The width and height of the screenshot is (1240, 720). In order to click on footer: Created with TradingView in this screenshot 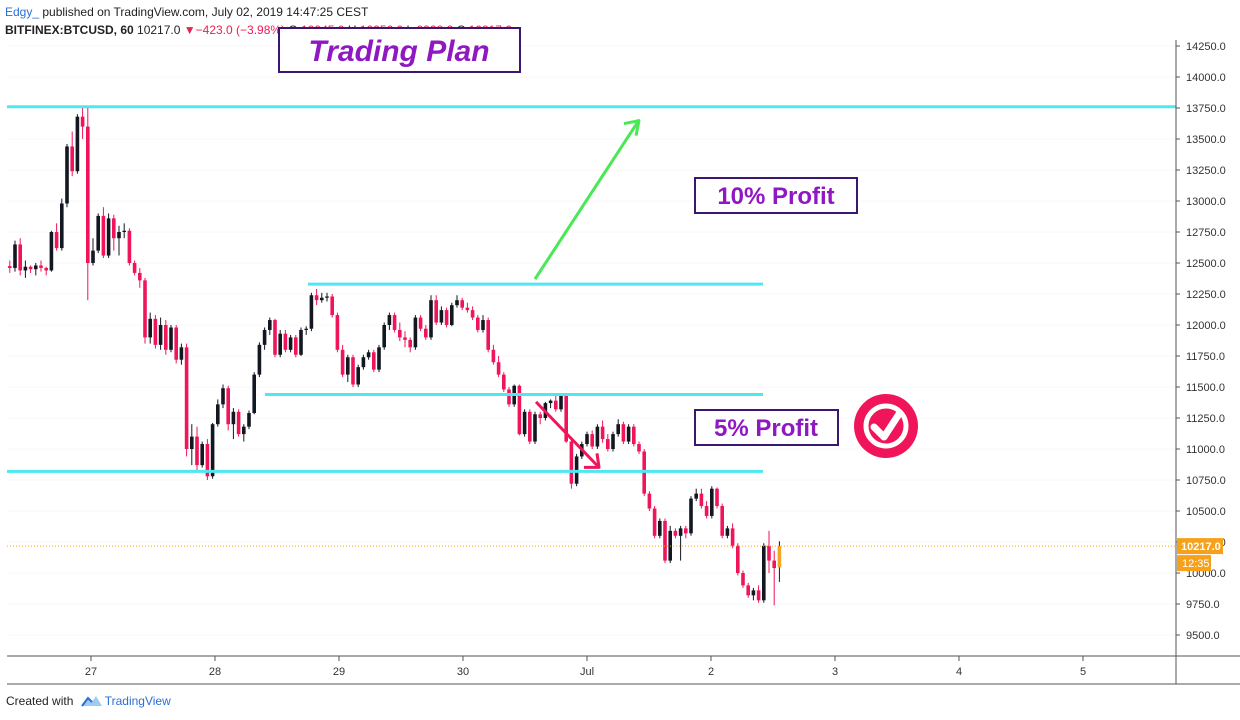, I will do `click(88, 701)`.